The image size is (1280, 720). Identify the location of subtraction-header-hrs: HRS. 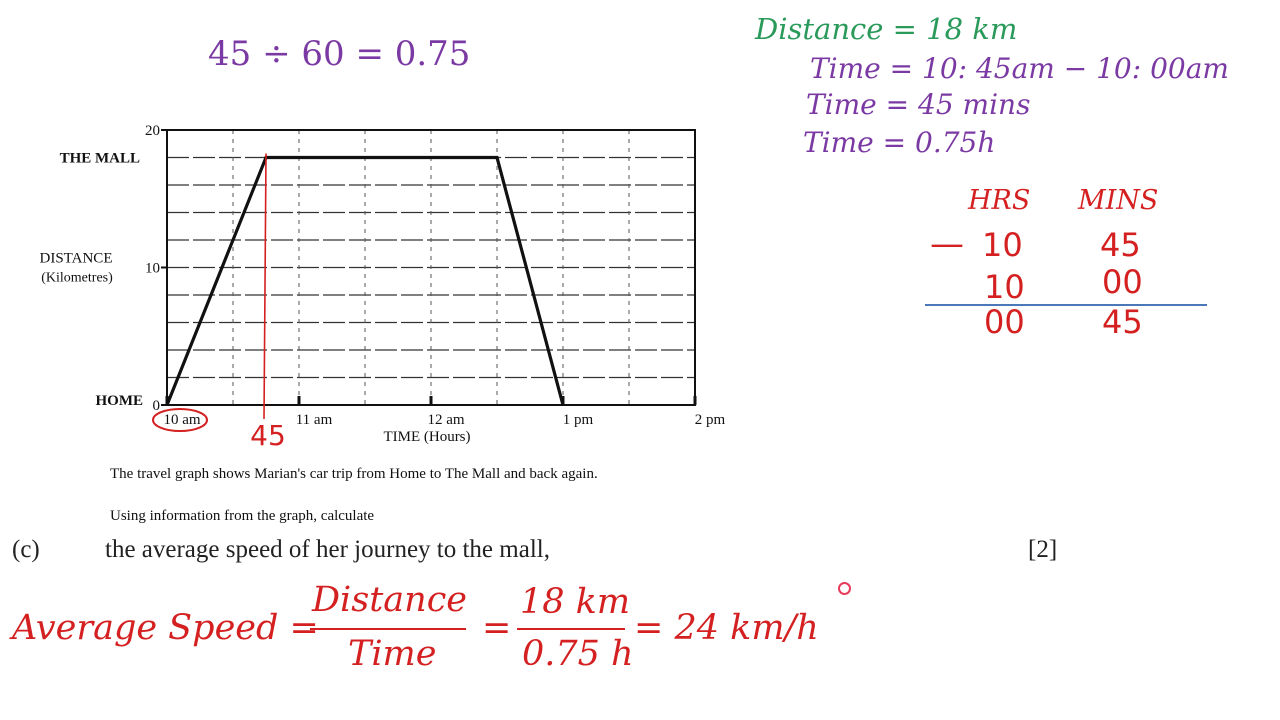
(999, 200).